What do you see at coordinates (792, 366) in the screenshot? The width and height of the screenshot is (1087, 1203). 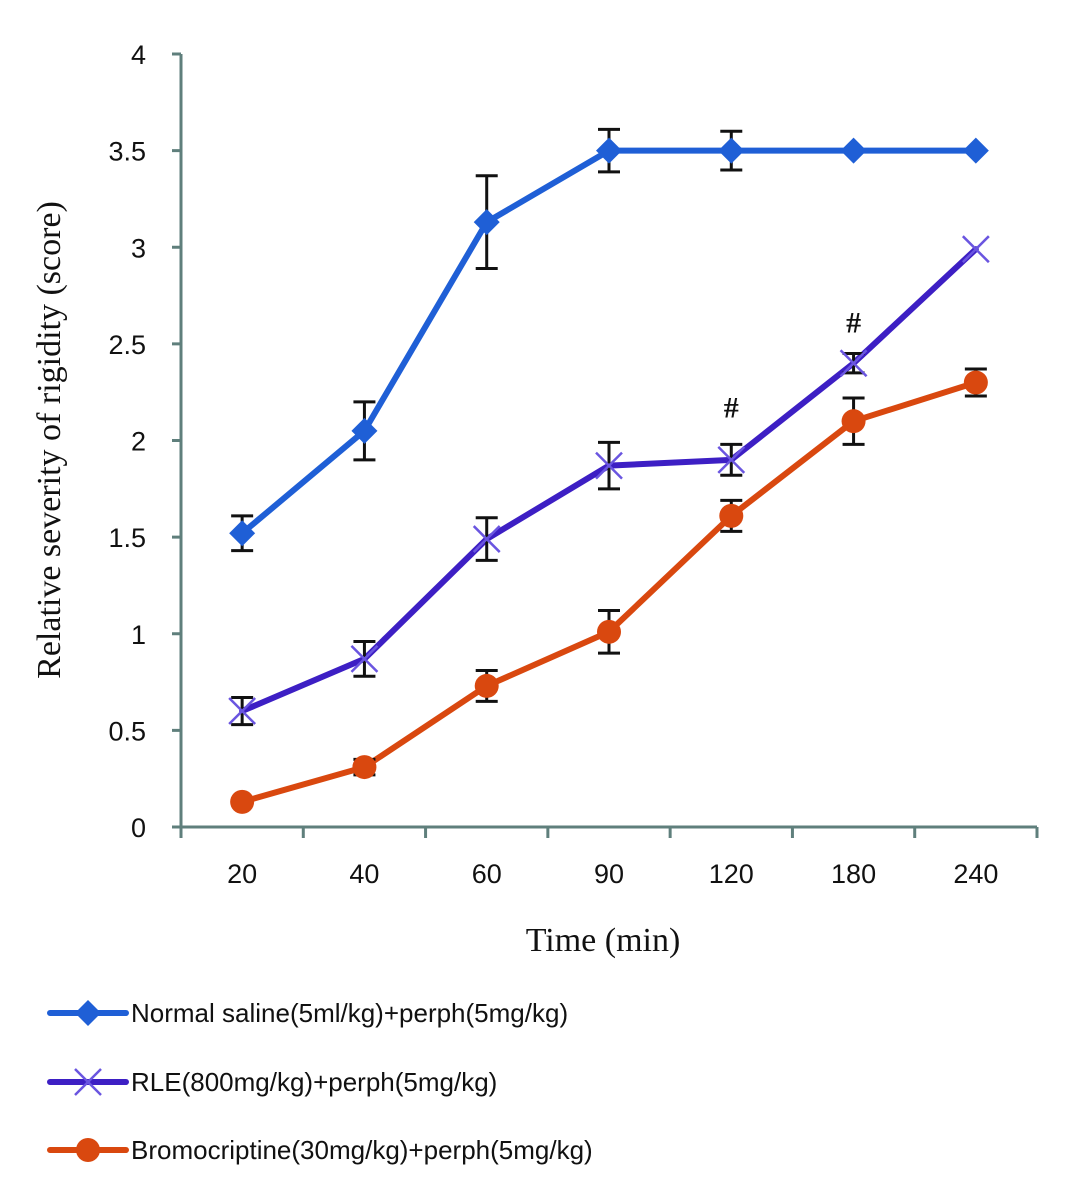 I see `annotations: ##` at bounding box center [792, 366].